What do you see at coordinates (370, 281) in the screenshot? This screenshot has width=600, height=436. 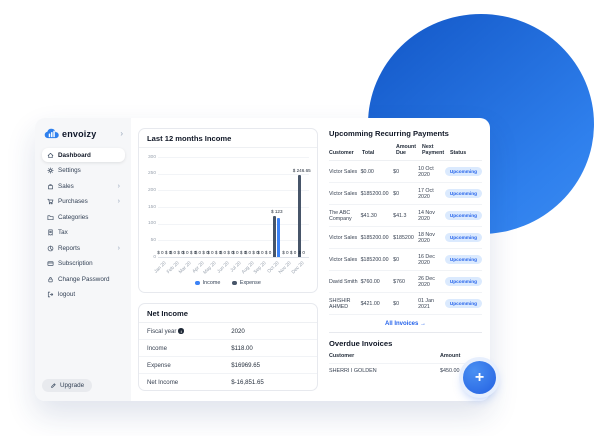 I see `cell-total: $760.00` at bounding box center [370, 281].